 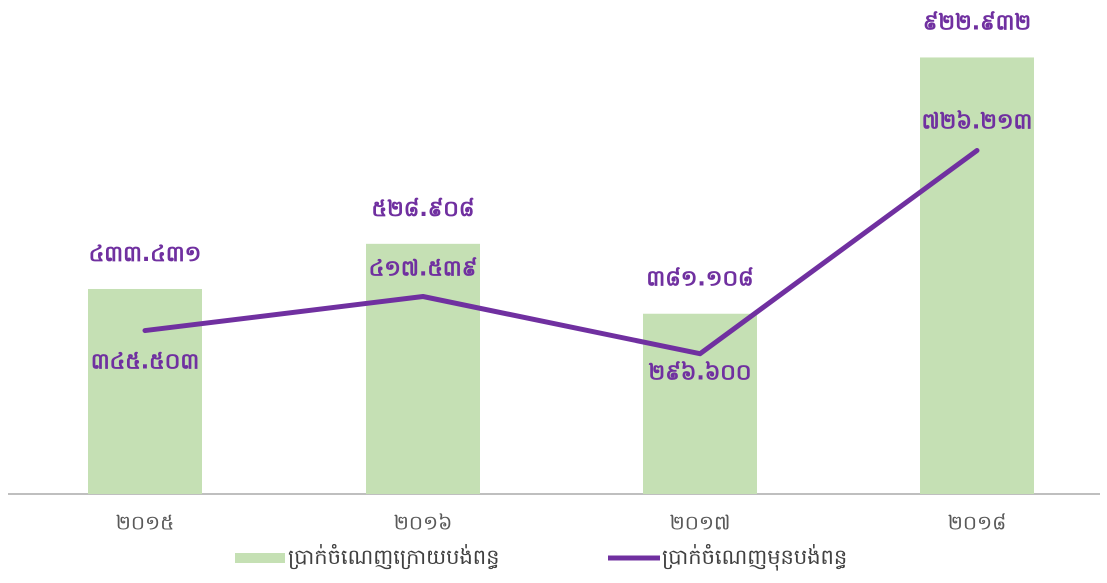 What do you see at coordinates (145, 362) in the screenshot?
I see `line-value-label: ៣៤៥.៥០៣` at bounding box center [145, 362].